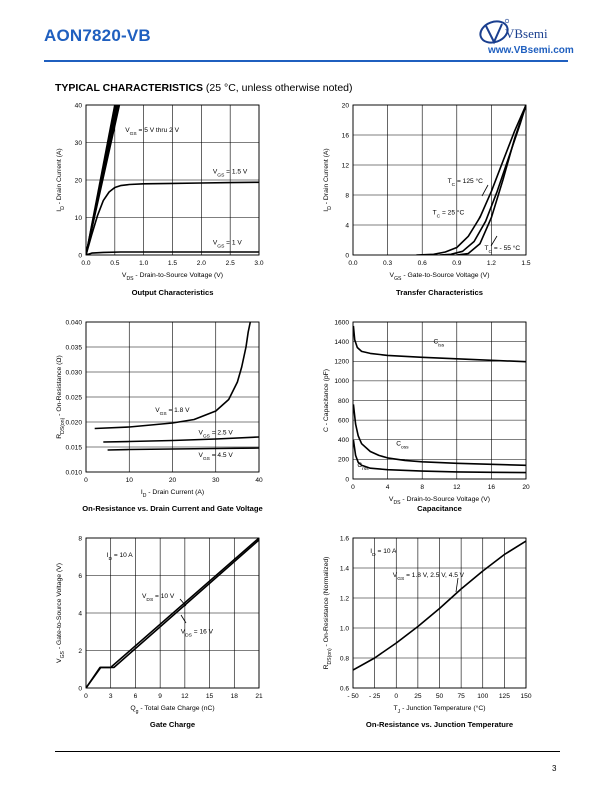 This screenshot has height=792, width=612. I want to click on x-tick-label: 50, so click(440, 696).